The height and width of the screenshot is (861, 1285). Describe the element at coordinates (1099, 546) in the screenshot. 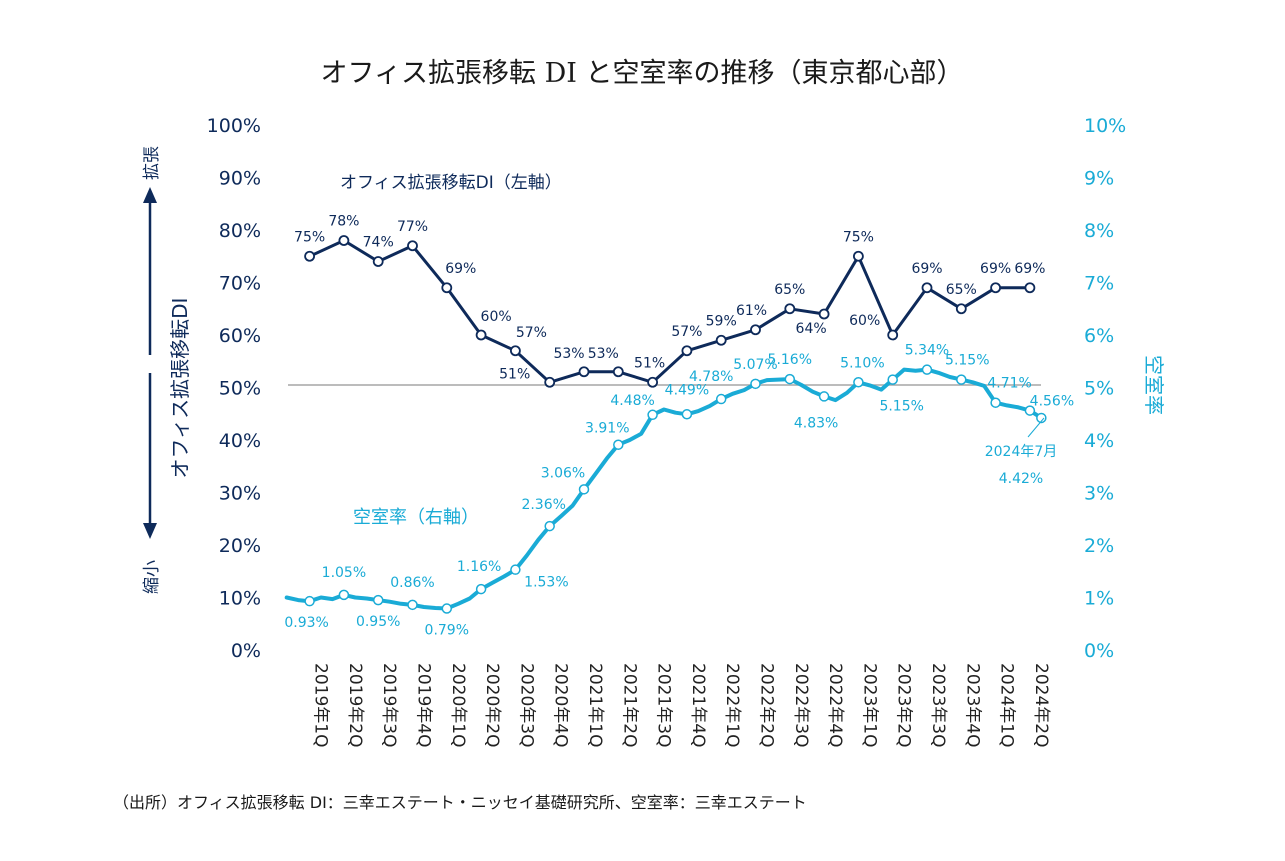

I see `right-tick-label: 2%` at that location.